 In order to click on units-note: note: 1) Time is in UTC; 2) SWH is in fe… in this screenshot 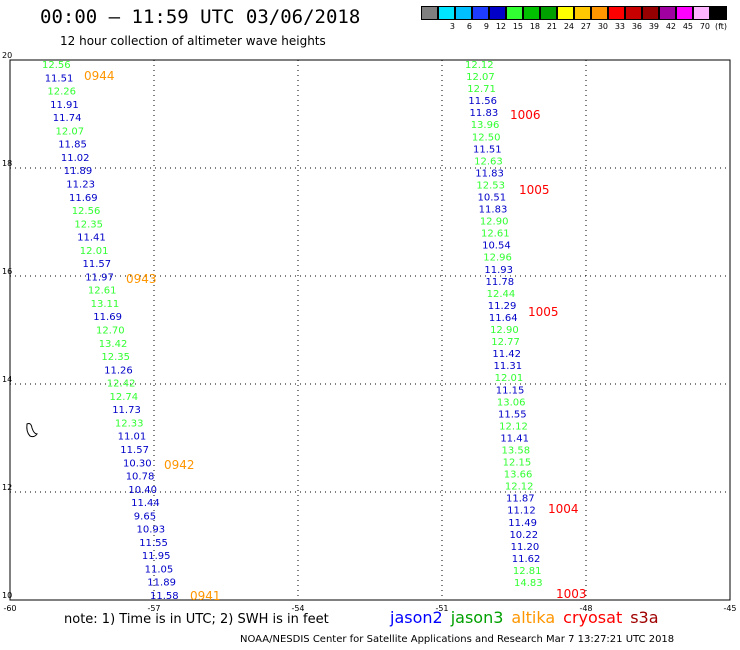, I will do `click(196, 619)`.